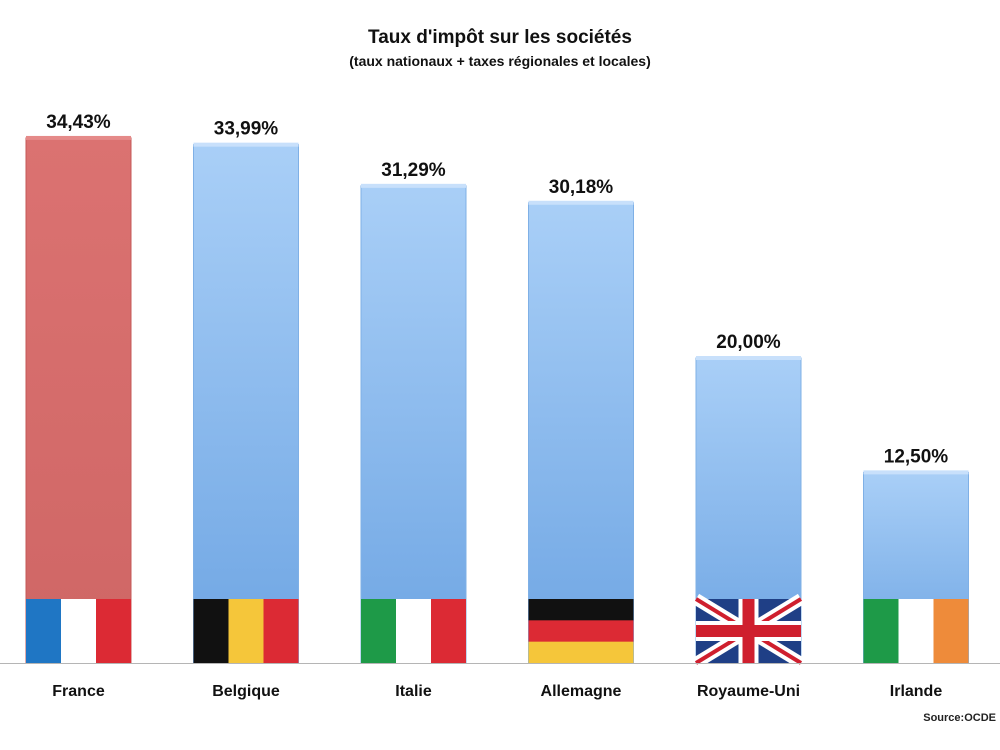 Image resolution: width=1000 pixels, height=750 pixels. Describe the element at coordinates (916, 691) in the screenshot. I see `category-label: Irlande` at that location.